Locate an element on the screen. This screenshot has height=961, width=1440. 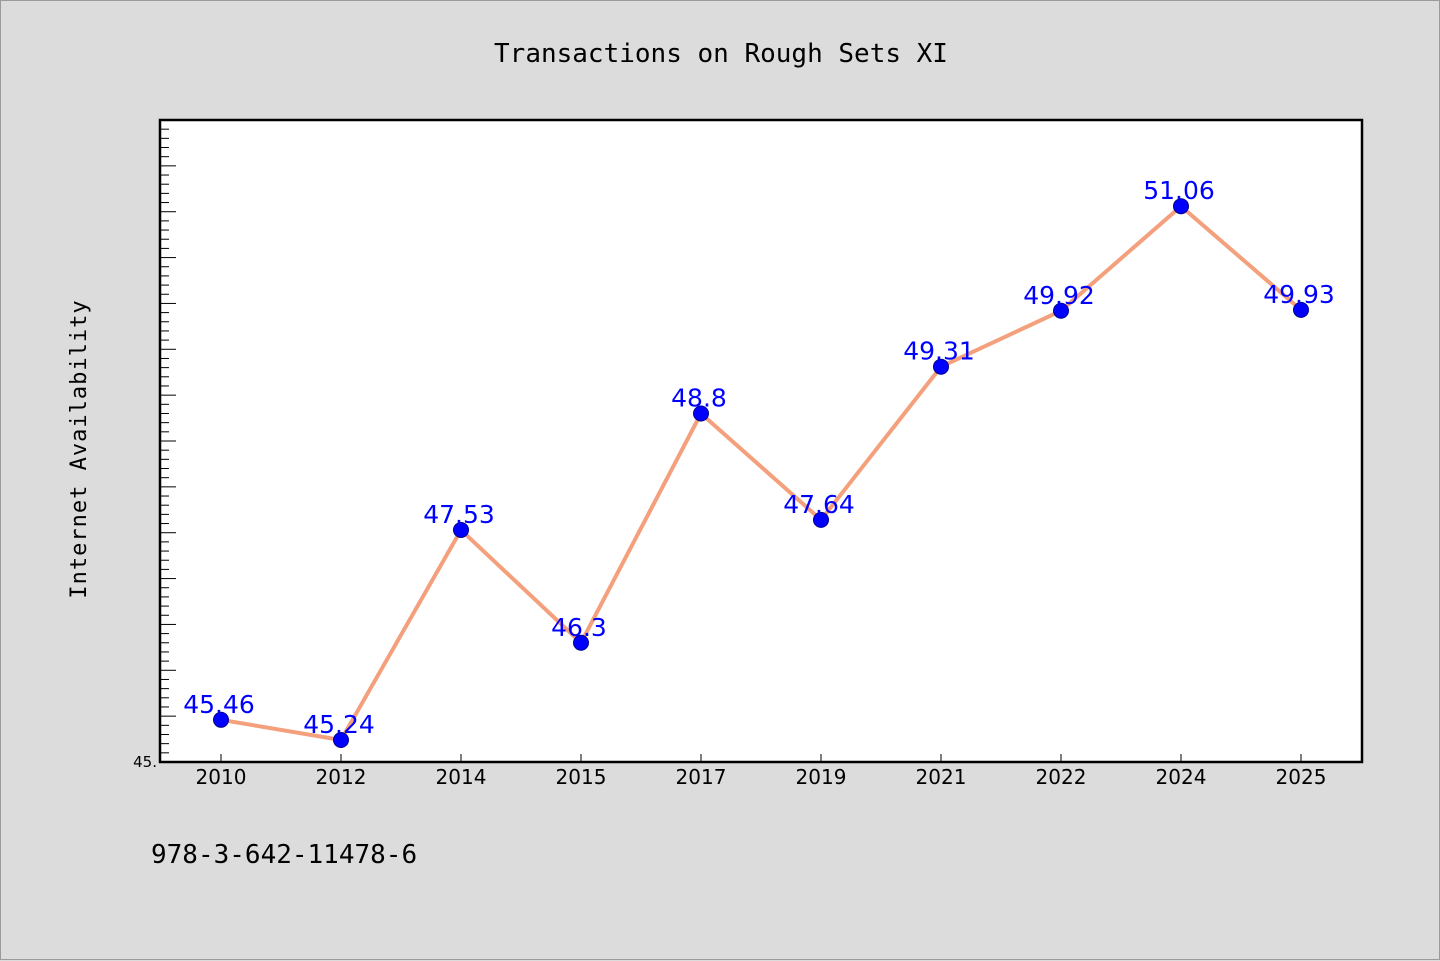
y-tick-label: 45. is located at coordinates (145, 762).